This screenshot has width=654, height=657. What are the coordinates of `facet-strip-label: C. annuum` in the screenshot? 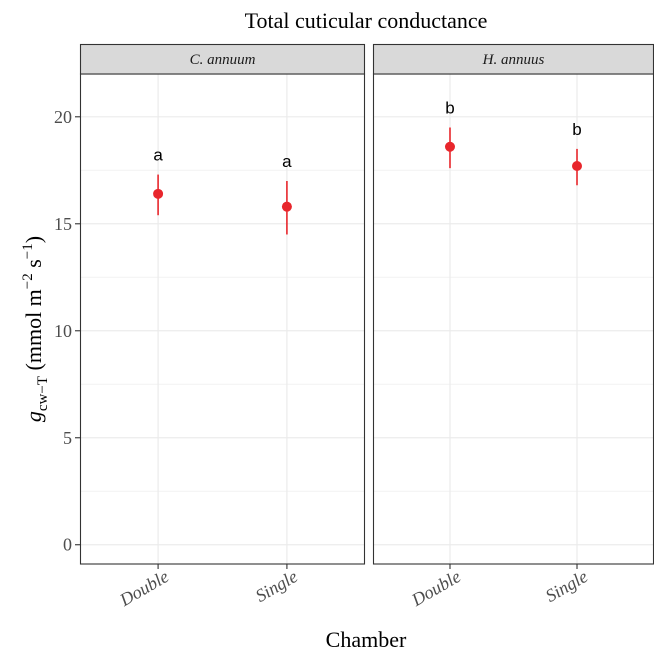 It's located at (223, 60).